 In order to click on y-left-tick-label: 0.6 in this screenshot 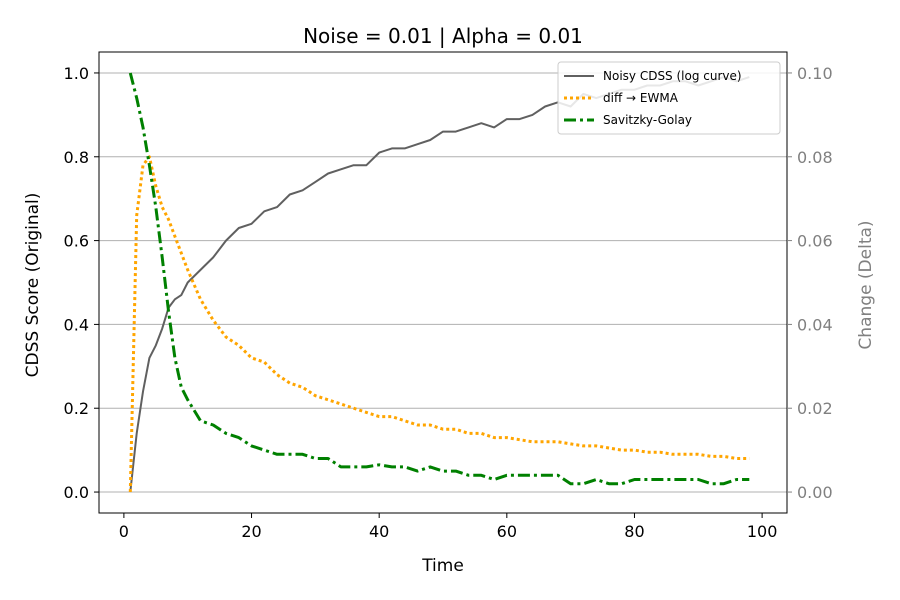, I will do `click(76, 241)`.